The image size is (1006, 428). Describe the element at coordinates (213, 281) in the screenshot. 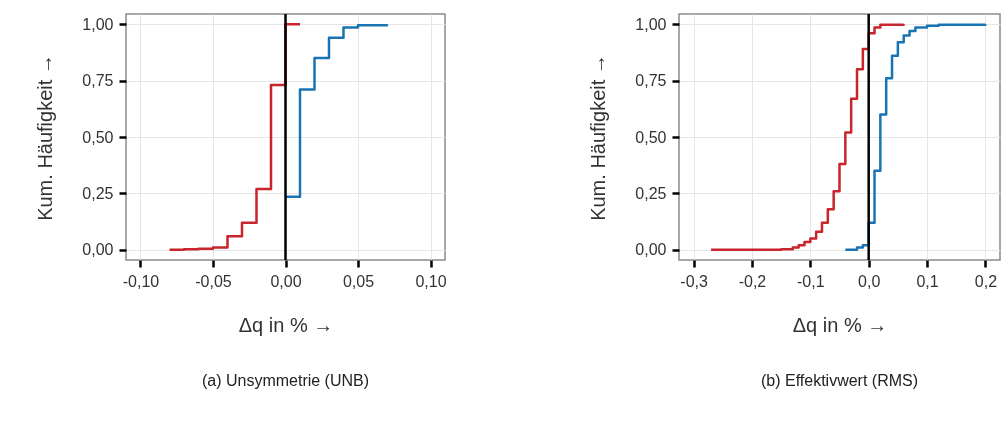

I see `x-tick-label: -0,05` at that location.